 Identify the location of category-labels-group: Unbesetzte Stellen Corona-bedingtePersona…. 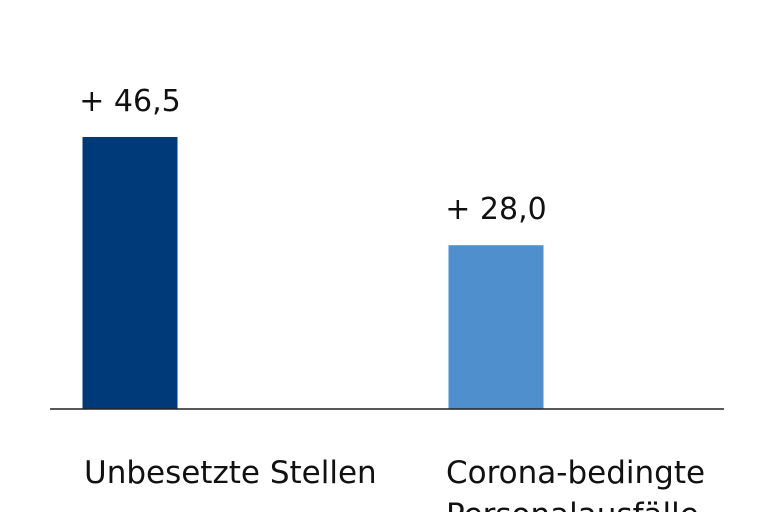
(394, 483).